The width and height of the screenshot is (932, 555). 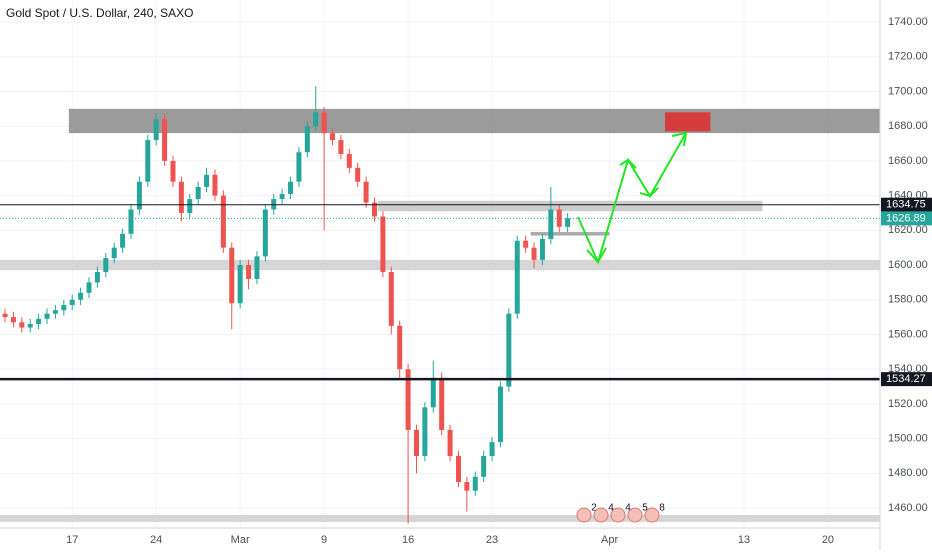 I want to click on y-tick-label: 1700.00, so click(x=908, y=91).